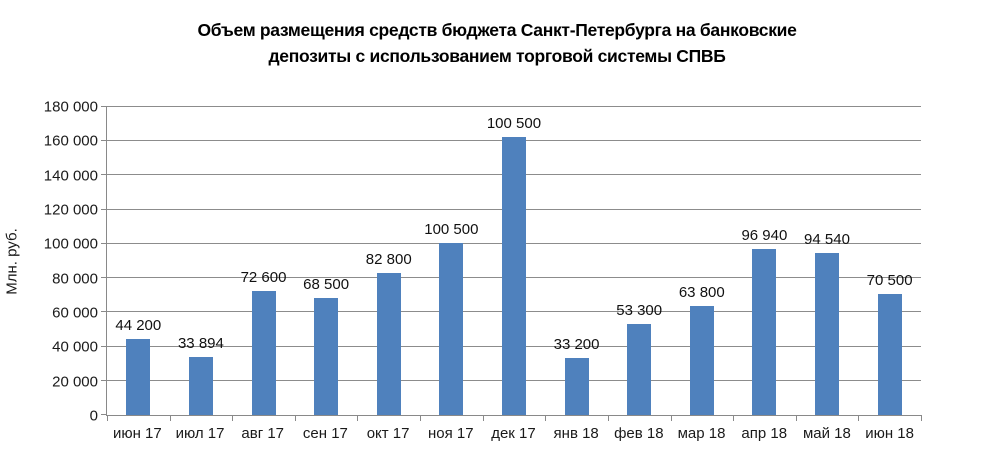 This screenshot has height=454, width=994. I want to click on x-tick-label: сен 17, so click(325, 433).